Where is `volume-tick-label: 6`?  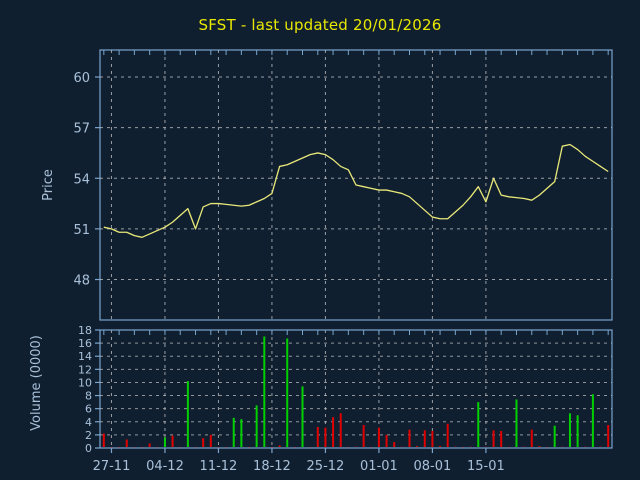 volume-tick-label: 6 is located at coordinates (88, 409).